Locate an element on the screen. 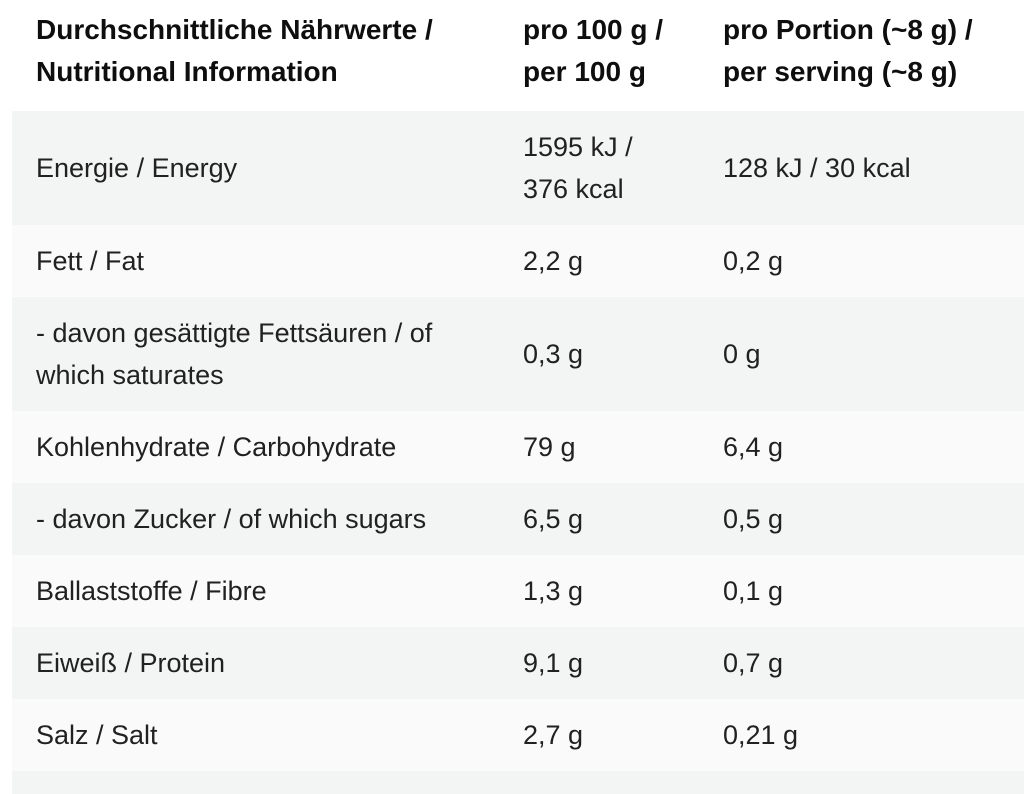 The height and width of the screenshot is (794, 1024). row-label: Energie / Energy is located at coordinates (137, 168).